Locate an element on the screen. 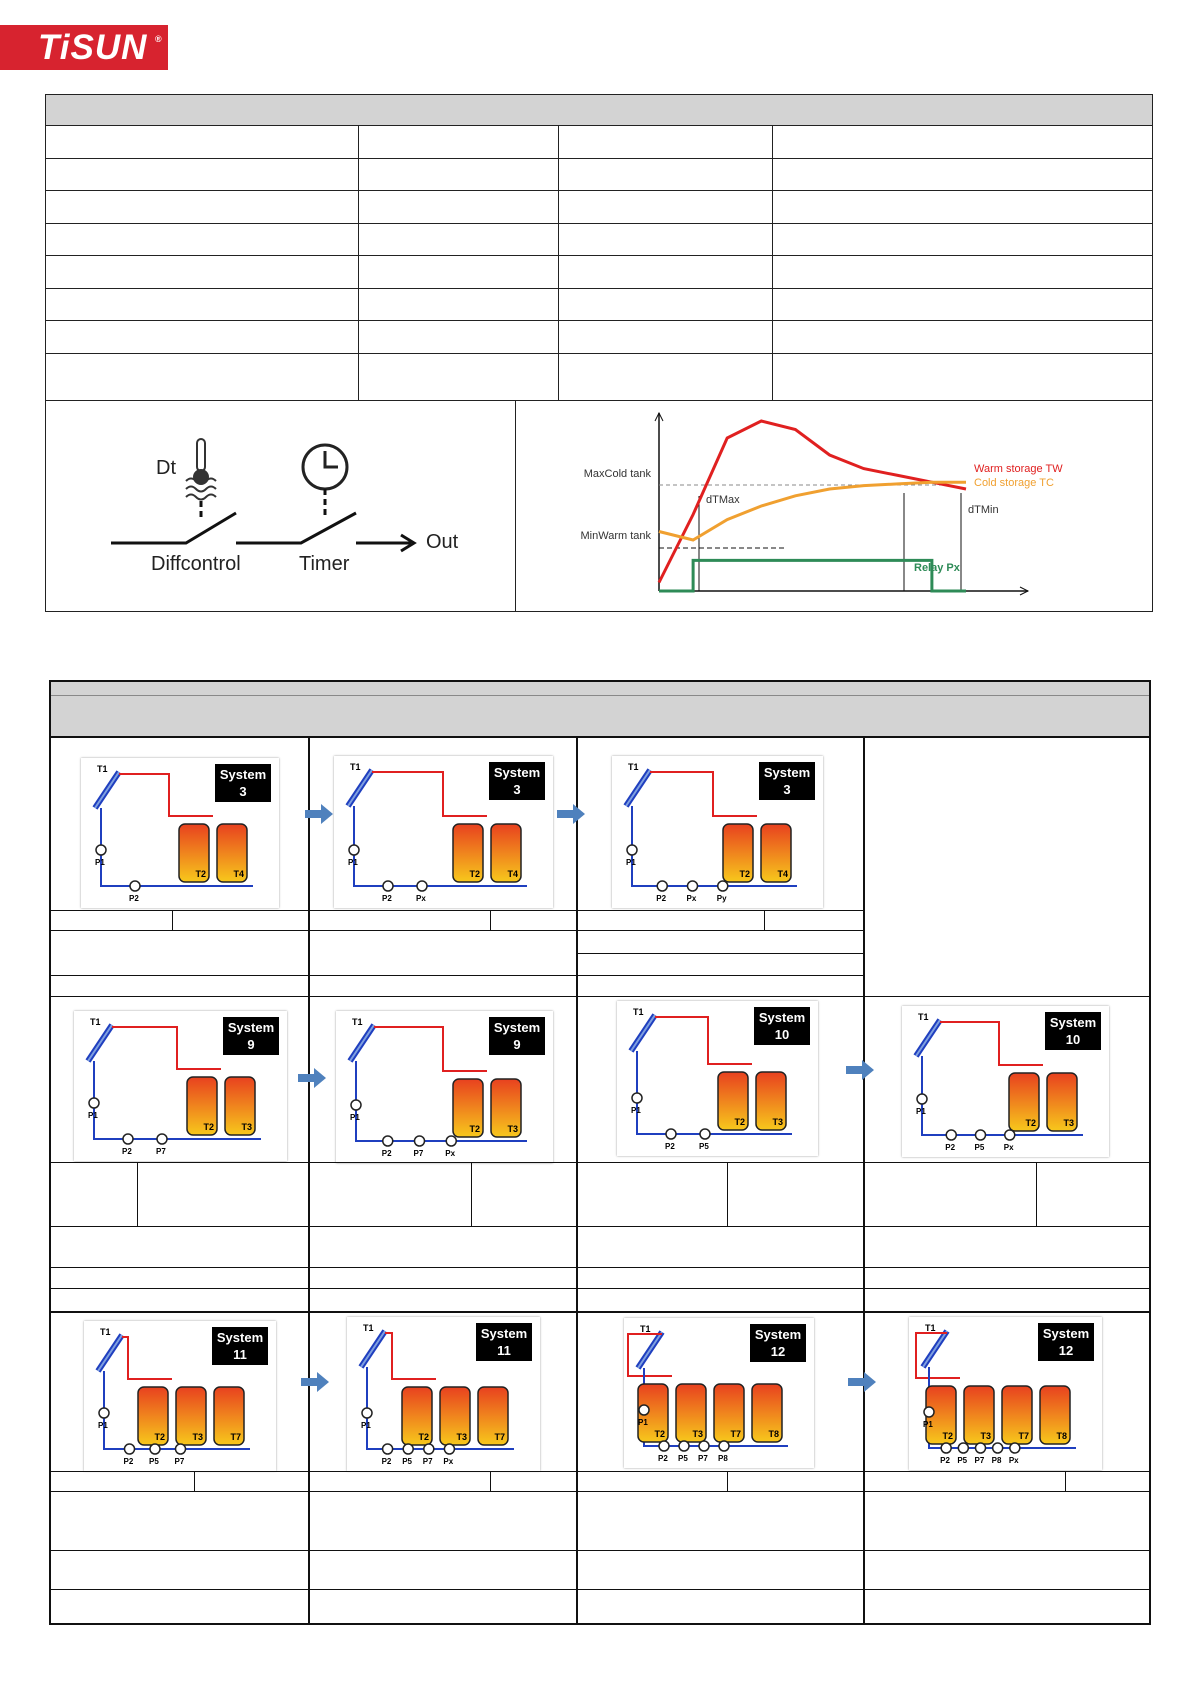  system-cell: System 9 T1 T2 T3 P1 P2 P7 is located at coordinates (180, 1154).